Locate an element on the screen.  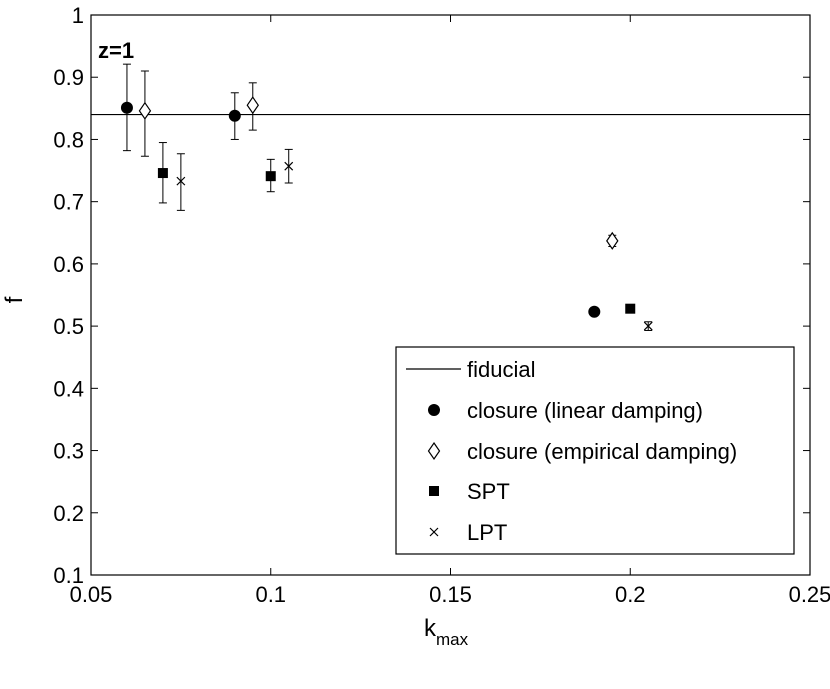
y-tick-label: 0.8 is located at coordinates (68, 139).